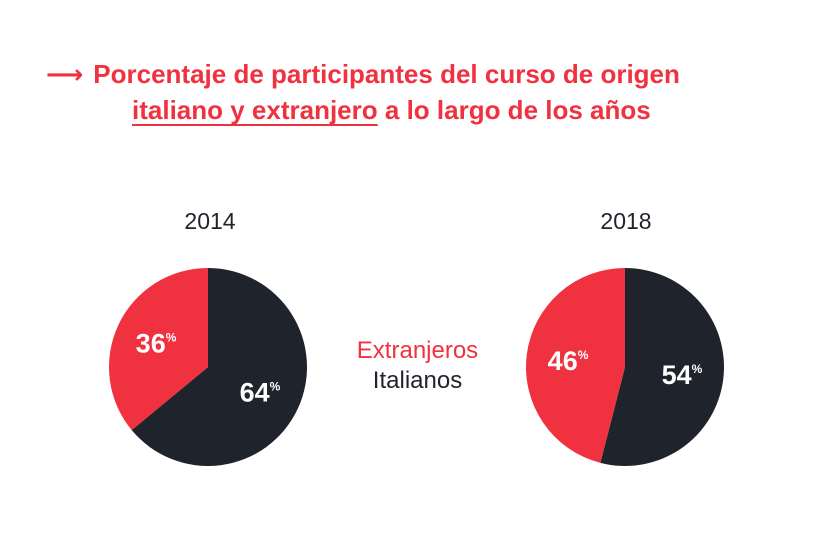 This screenshot has width=833, height=556. I want to click on pie-2014-year-label: 2014, so click(210, 221).